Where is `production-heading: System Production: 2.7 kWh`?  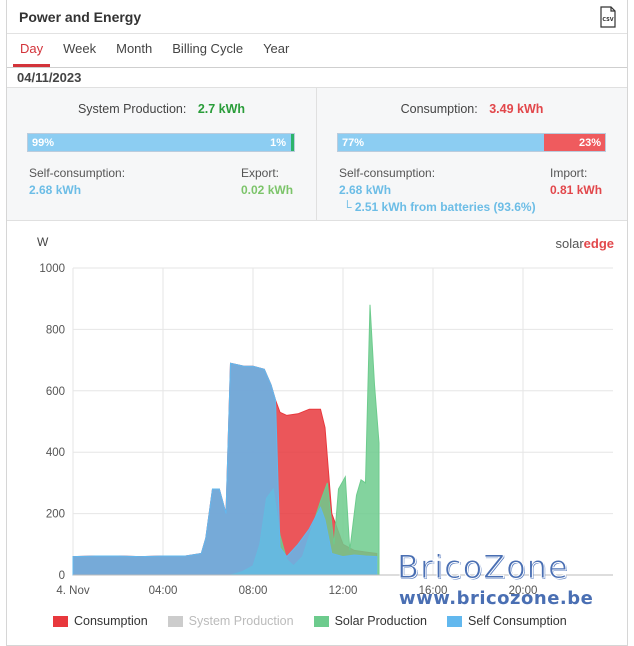
production-heading: System Production: 2.7 kWh is located at coordinates (161, 109).